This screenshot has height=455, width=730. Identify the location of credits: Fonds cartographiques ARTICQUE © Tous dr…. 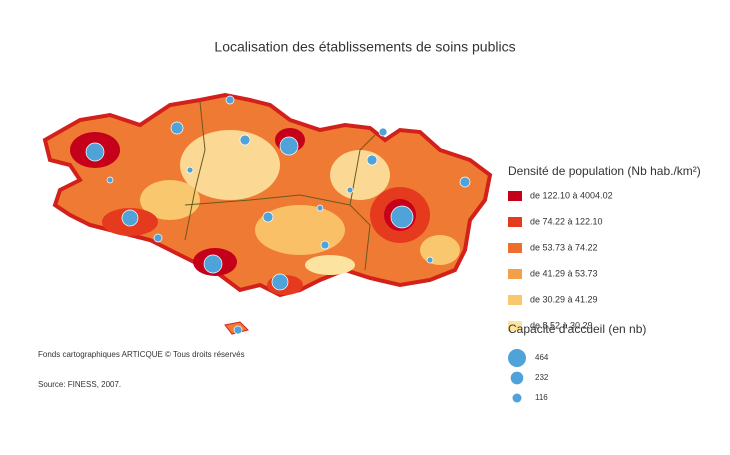
(141, 354).